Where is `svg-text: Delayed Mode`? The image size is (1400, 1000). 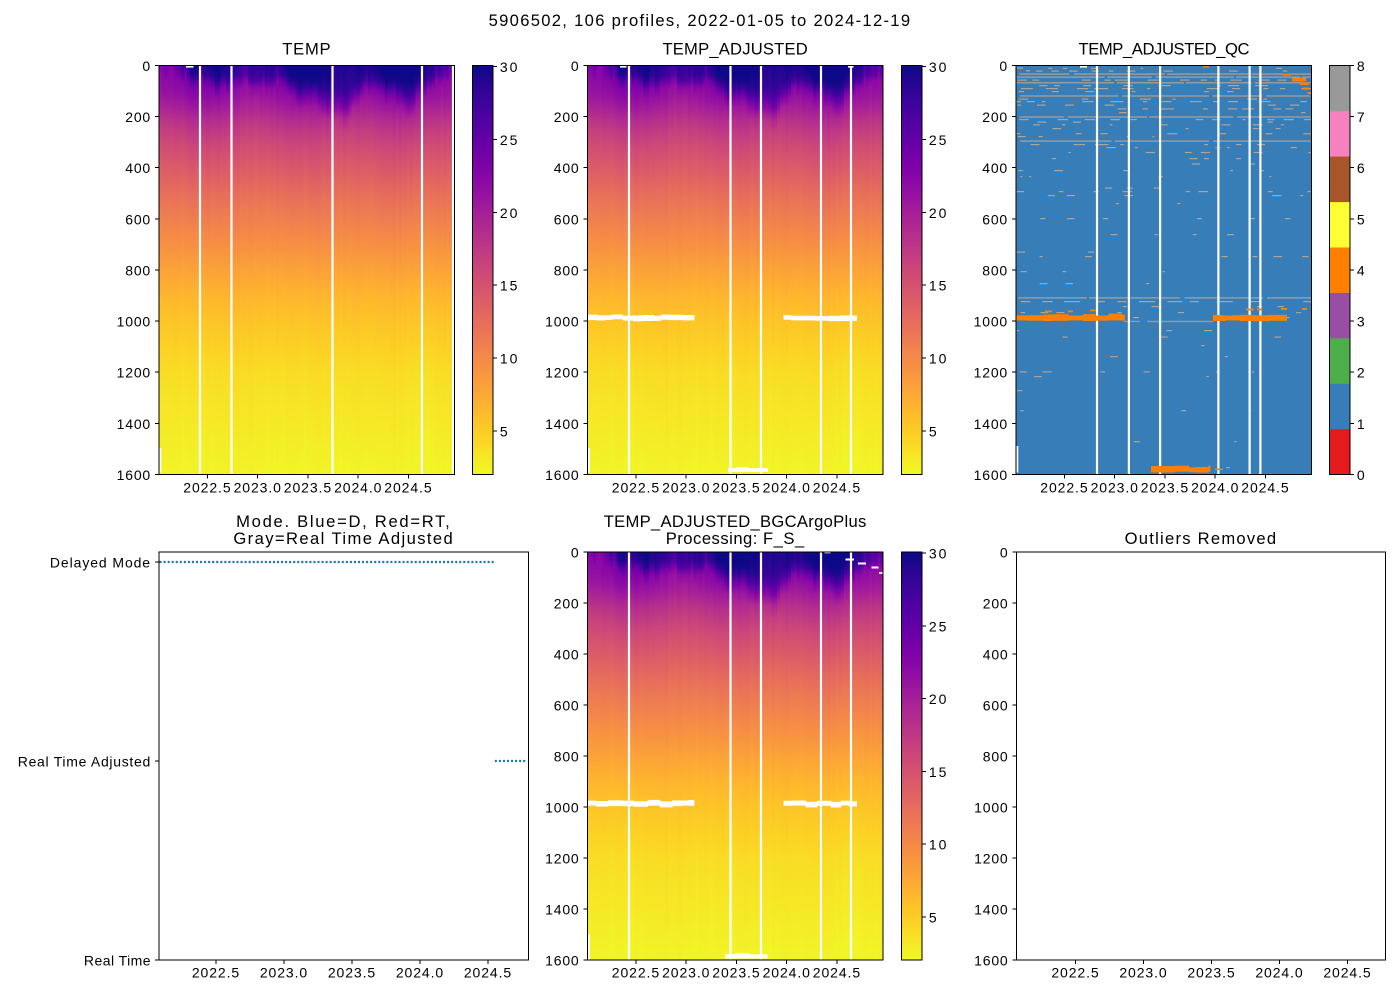
svg-text: Delayed Mode is located at coordinates (100, 563).